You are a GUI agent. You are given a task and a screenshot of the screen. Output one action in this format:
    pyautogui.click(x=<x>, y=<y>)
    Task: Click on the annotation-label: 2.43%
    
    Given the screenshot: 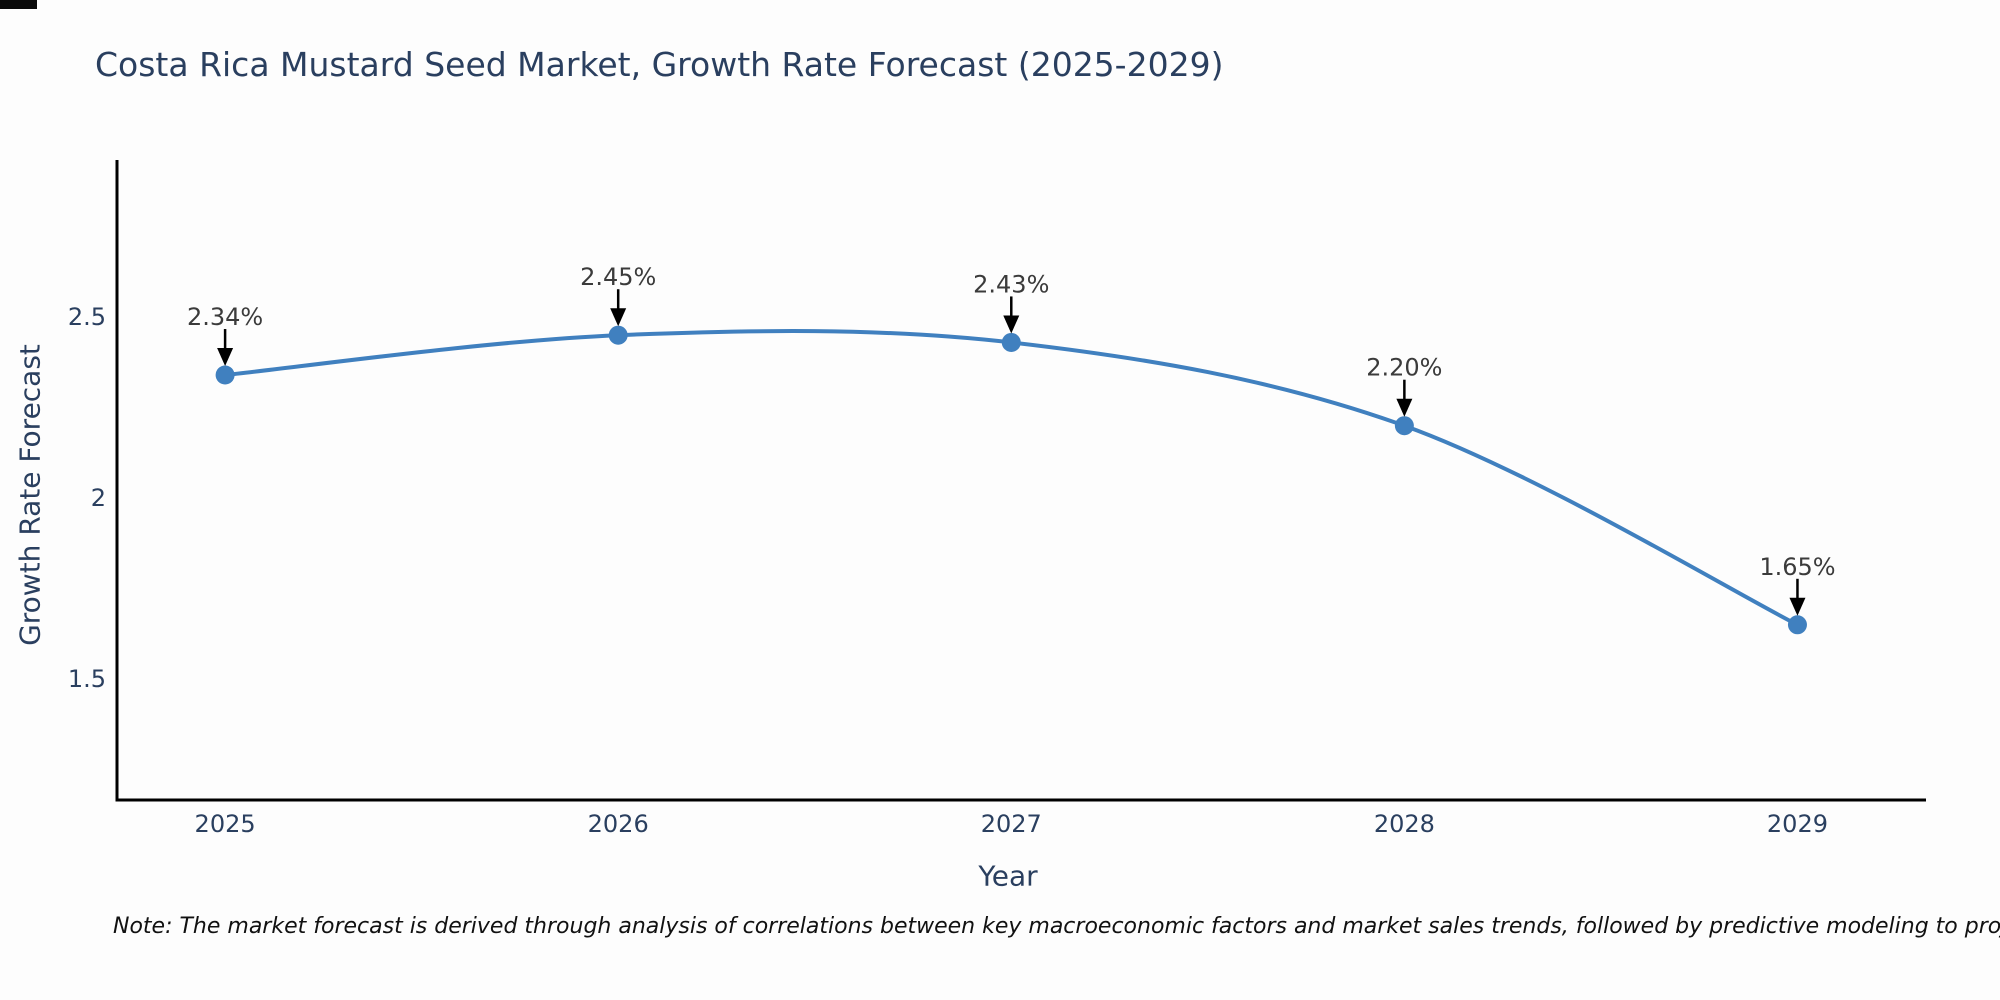 What is the action you would take?
    pyautogui.click(x=1011, y=284)
    